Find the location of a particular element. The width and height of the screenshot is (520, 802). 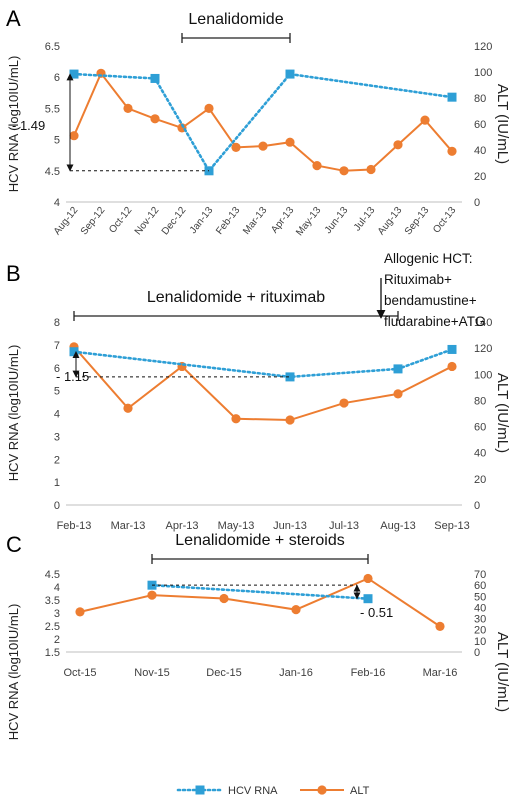

x-tick-label: Aug-12 is located at coordinates (66, 221).